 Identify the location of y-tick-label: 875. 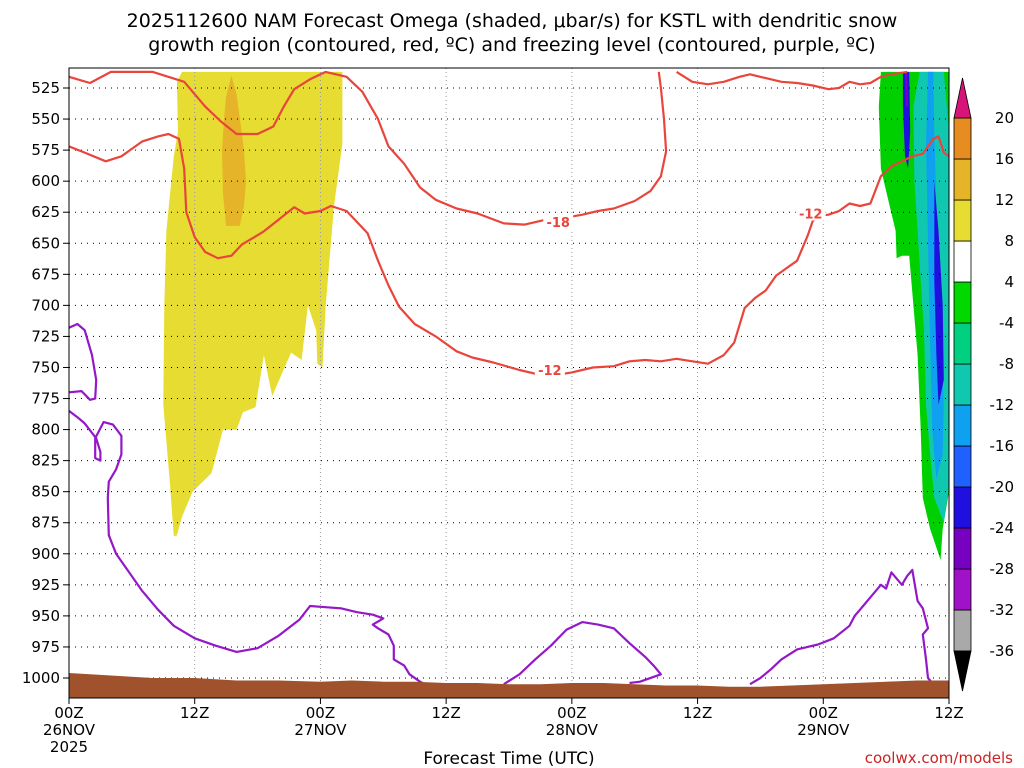
(45, 523).